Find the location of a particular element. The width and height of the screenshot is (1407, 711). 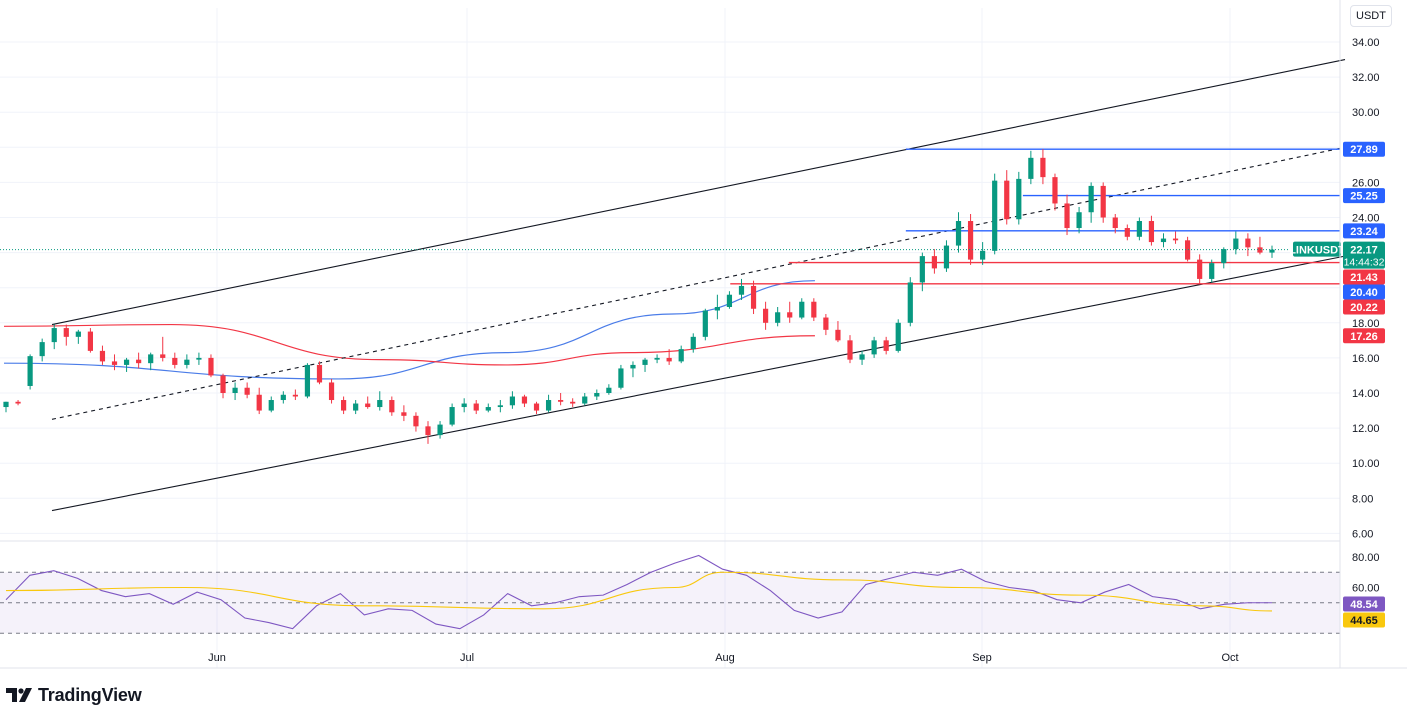

rsi-signal-line is located at coordinates (639, 591).